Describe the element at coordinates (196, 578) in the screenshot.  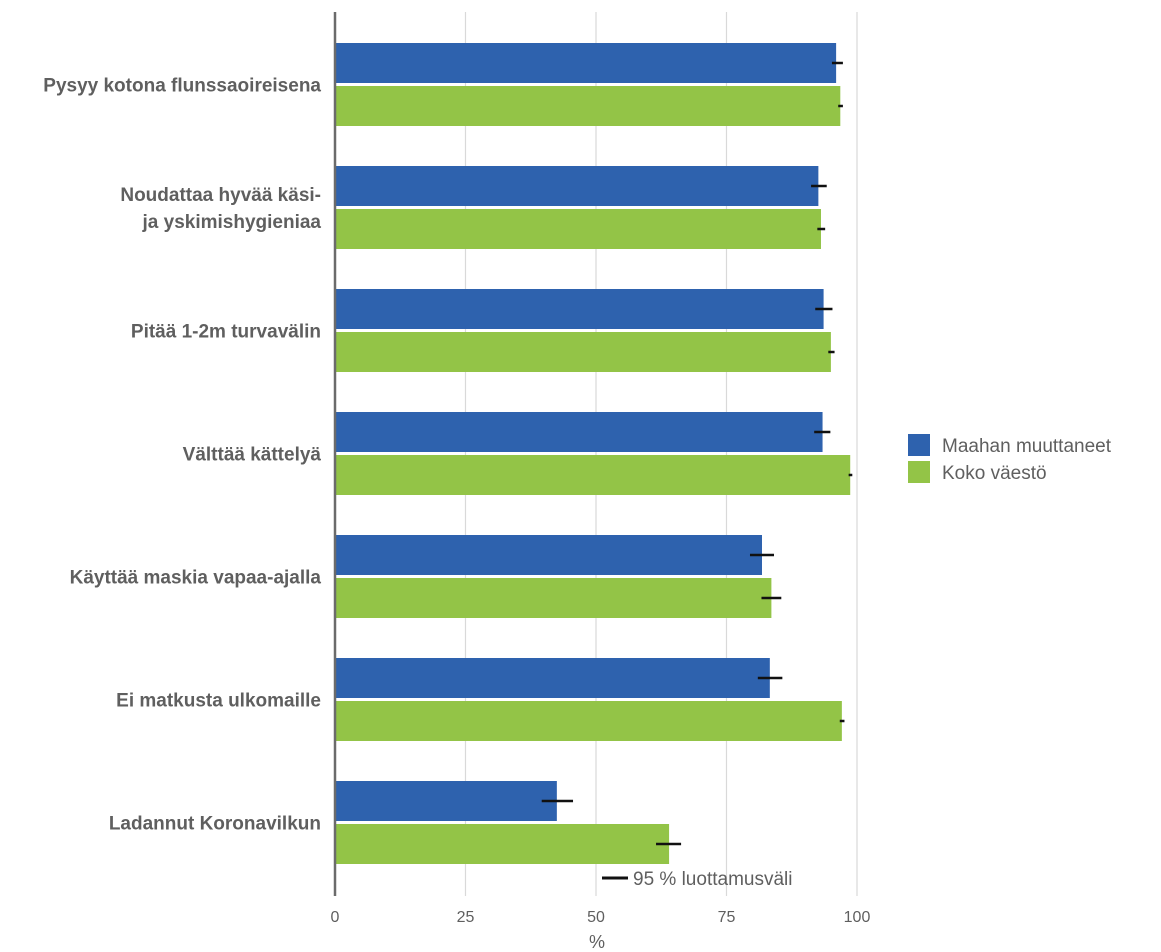
I see `category-label-5: Käyttää maskia vapaa-ajalla` at that location.